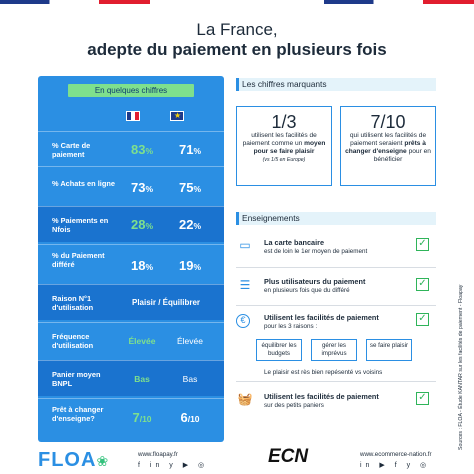  Describe the element at coordinates (142, 187) in the screenshot. I see `row-value-fr: 73%` at that location.